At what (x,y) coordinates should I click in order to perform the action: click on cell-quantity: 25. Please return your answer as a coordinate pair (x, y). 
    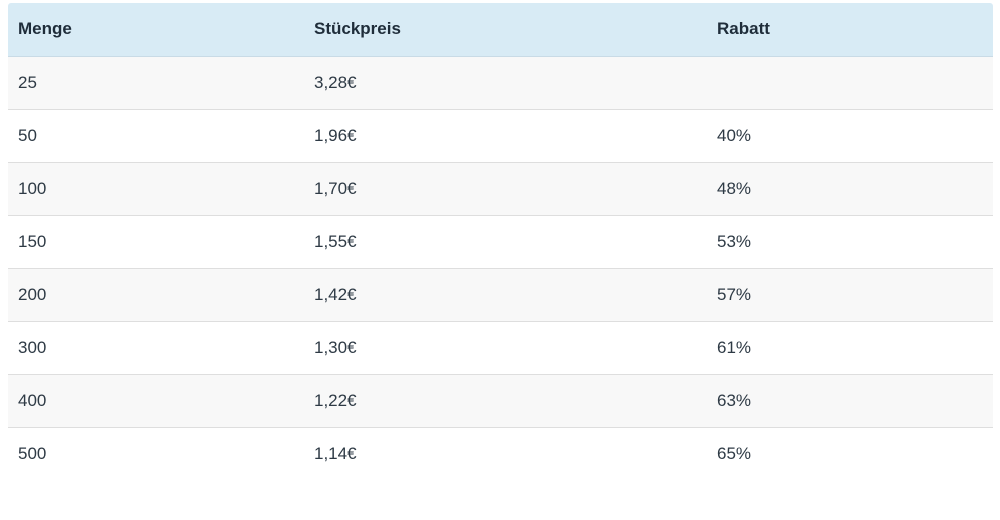
    Looking at the image, I should click on (27, 82).